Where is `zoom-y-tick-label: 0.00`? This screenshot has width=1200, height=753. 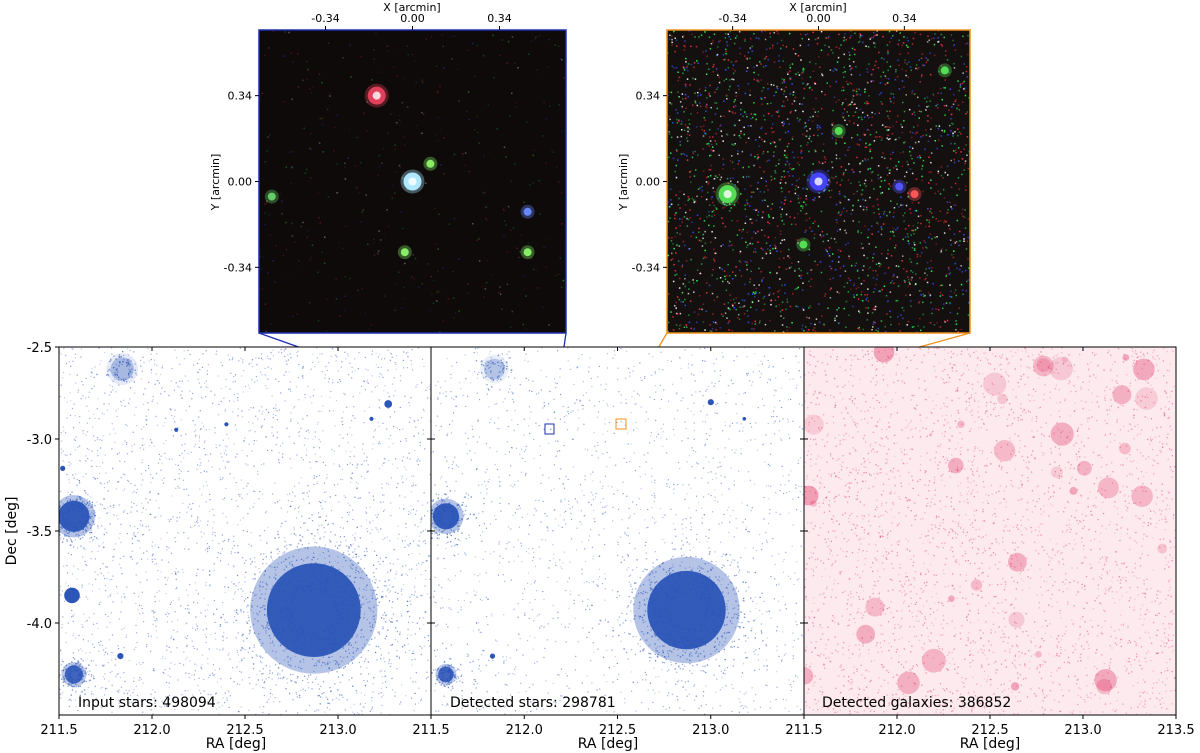
zoom-y-tick-label: 0.00 is located at coordinates (648, 182).